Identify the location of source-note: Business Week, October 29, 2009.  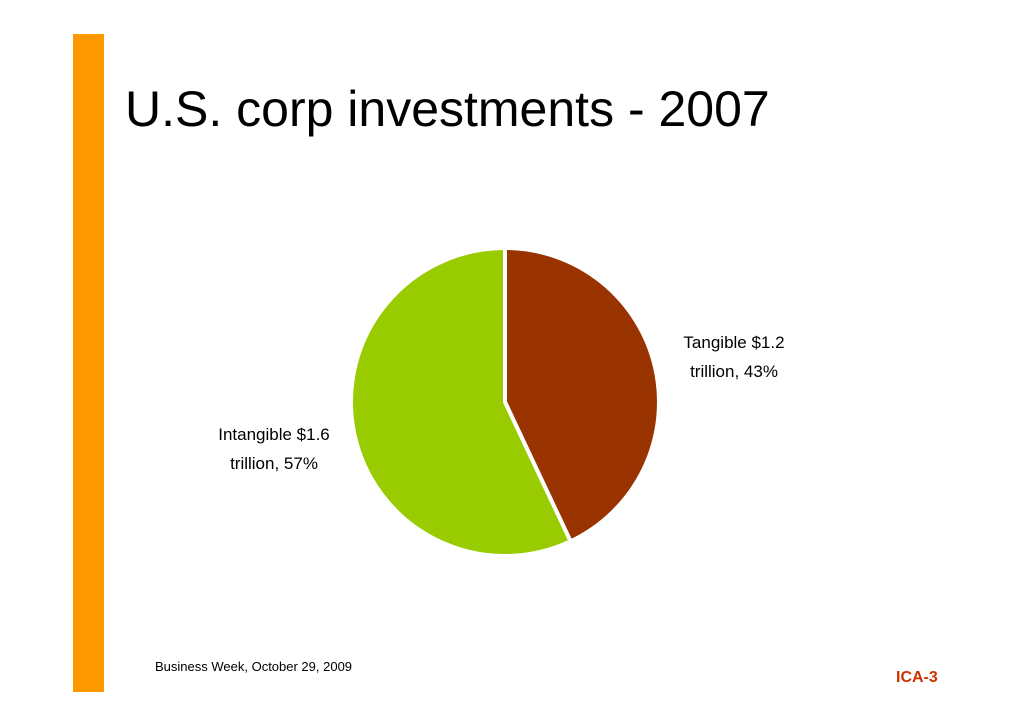
(254, 666).